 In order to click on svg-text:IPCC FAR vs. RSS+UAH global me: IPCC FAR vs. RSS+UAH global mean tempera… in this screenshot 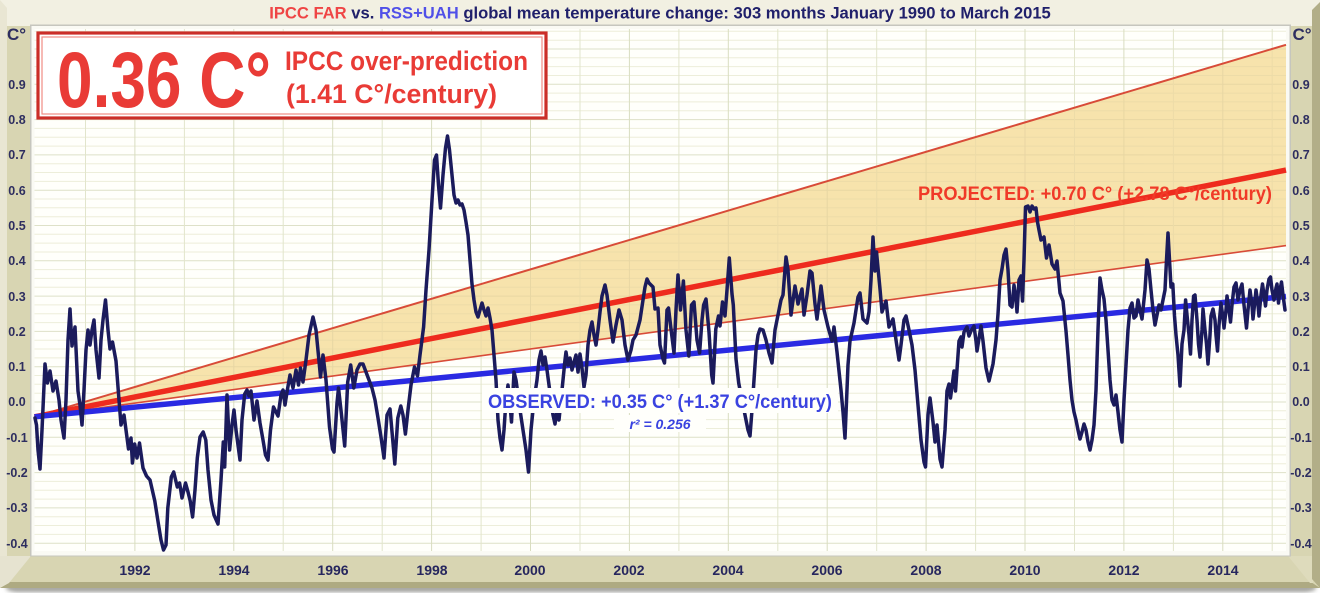, I will do `click(660, 13)`.